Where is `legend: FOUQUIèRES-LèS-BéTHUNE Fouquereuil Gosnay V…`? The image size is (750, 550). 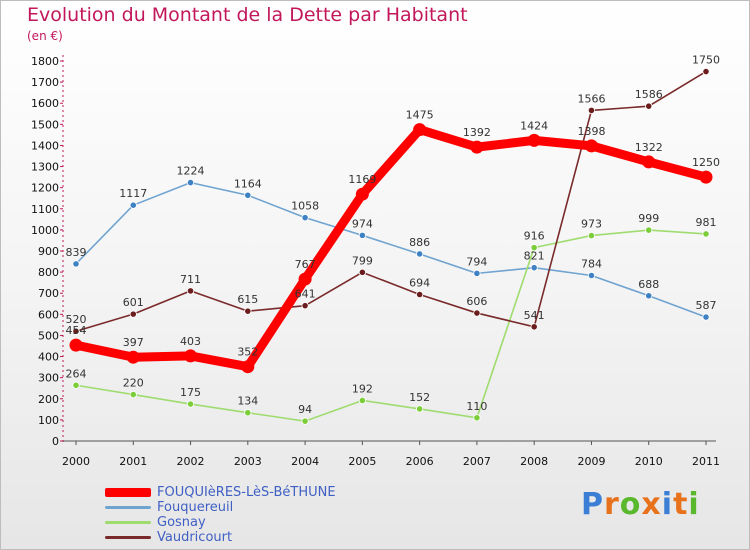
legend: FOUQUIèRES-LèS-BéTHUNE Fouquereuil Gosnay V… is located at coordinates (220, 515).